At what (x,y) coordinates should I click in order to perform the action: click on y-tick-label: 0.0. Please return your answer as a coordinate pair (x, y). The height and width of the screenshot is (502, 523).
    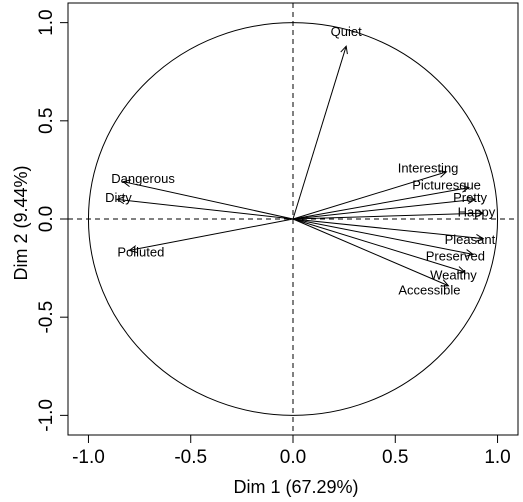
    Looking at the image, I should click on (46, 219).